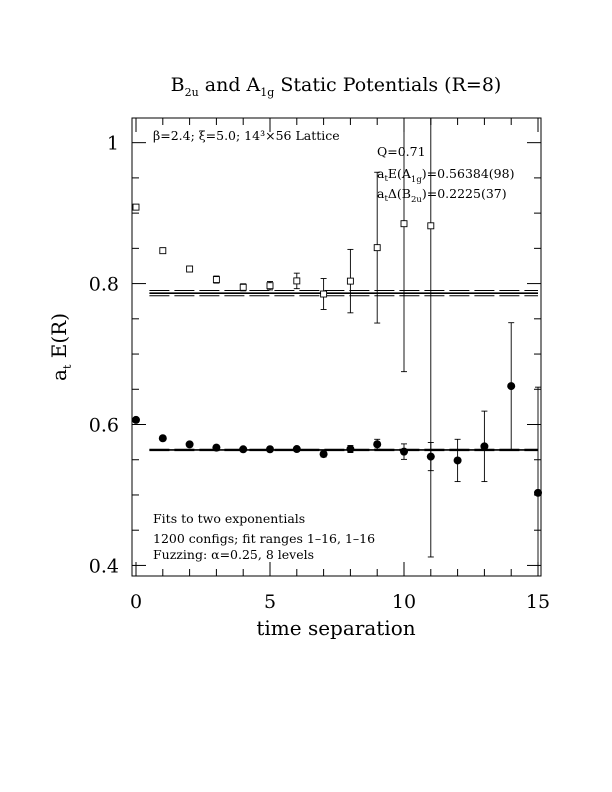 Image resolution: width=612 pixels, height=792 pixels. I want to click on title-part-1: and A, so click(230, 85).